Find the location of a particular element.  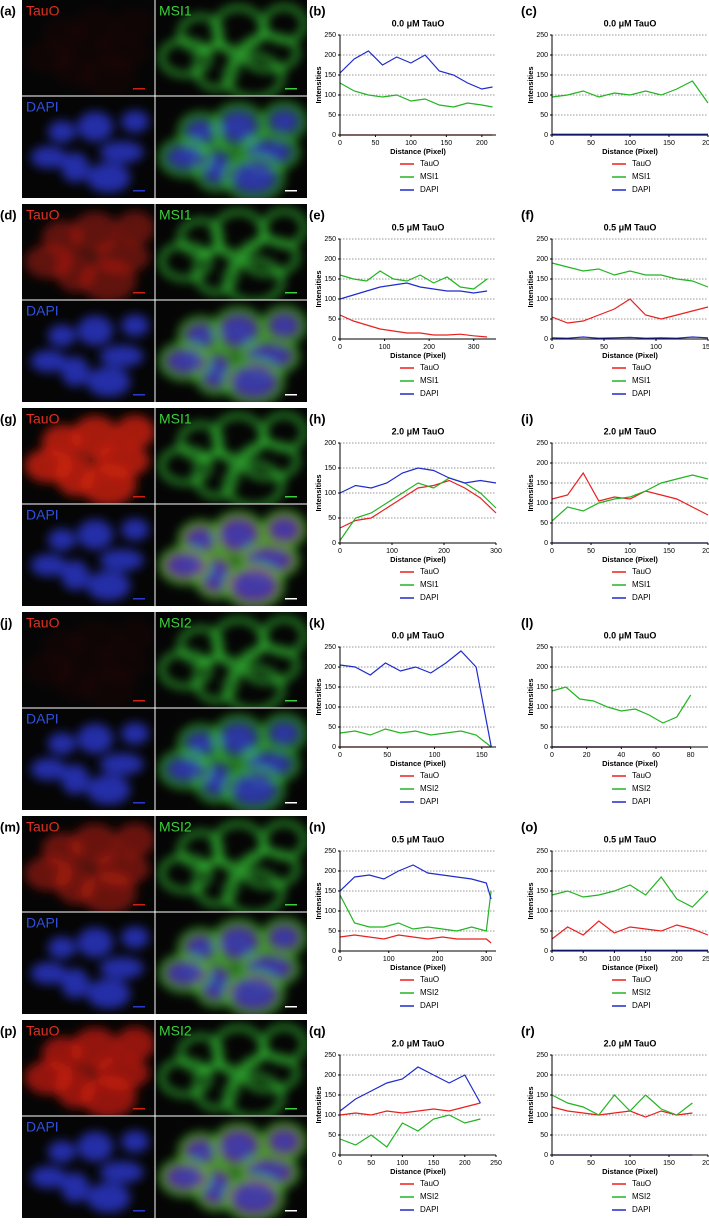

chart-title: 0.0 μM TauO is located at coordinates (418, 23).